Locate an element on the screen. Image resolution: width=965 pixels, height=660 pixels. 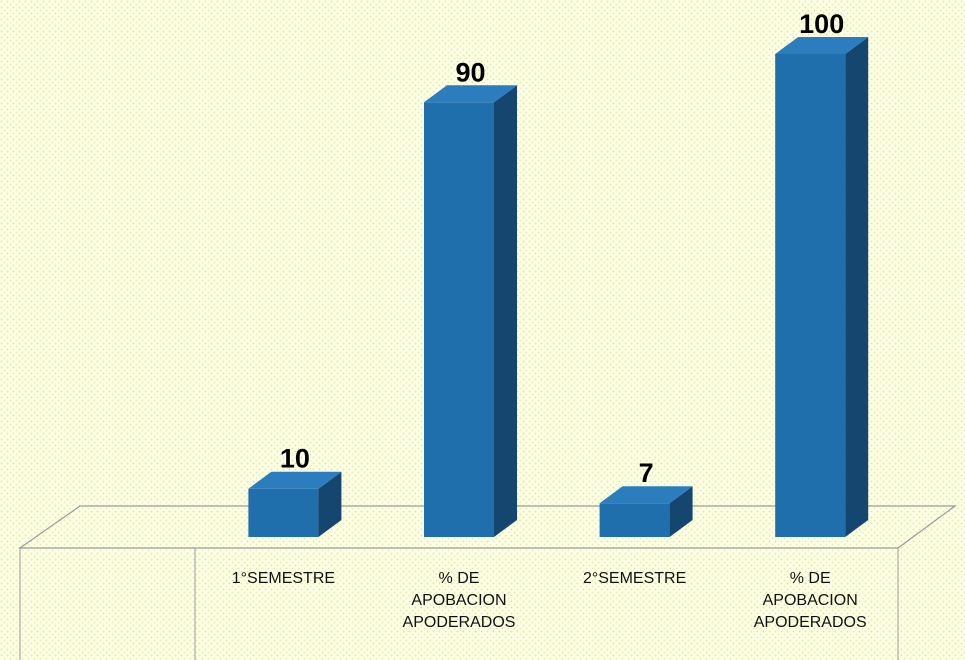
value-label: 7 is located at coordinates (646, 473).